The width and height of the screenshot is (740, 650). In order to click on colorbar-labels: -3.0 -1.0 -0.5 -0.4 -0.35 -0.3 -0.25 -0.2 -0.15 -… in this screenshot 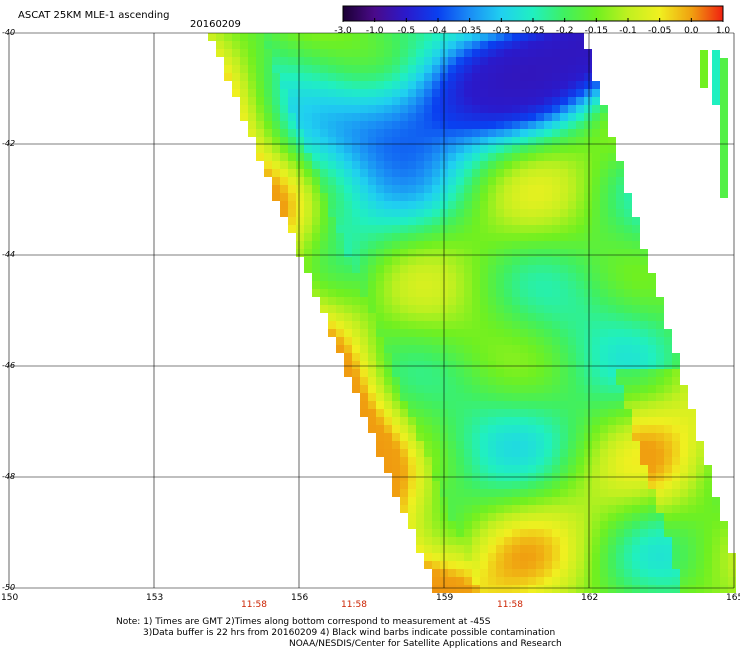, I will do `click(370, 32)`.